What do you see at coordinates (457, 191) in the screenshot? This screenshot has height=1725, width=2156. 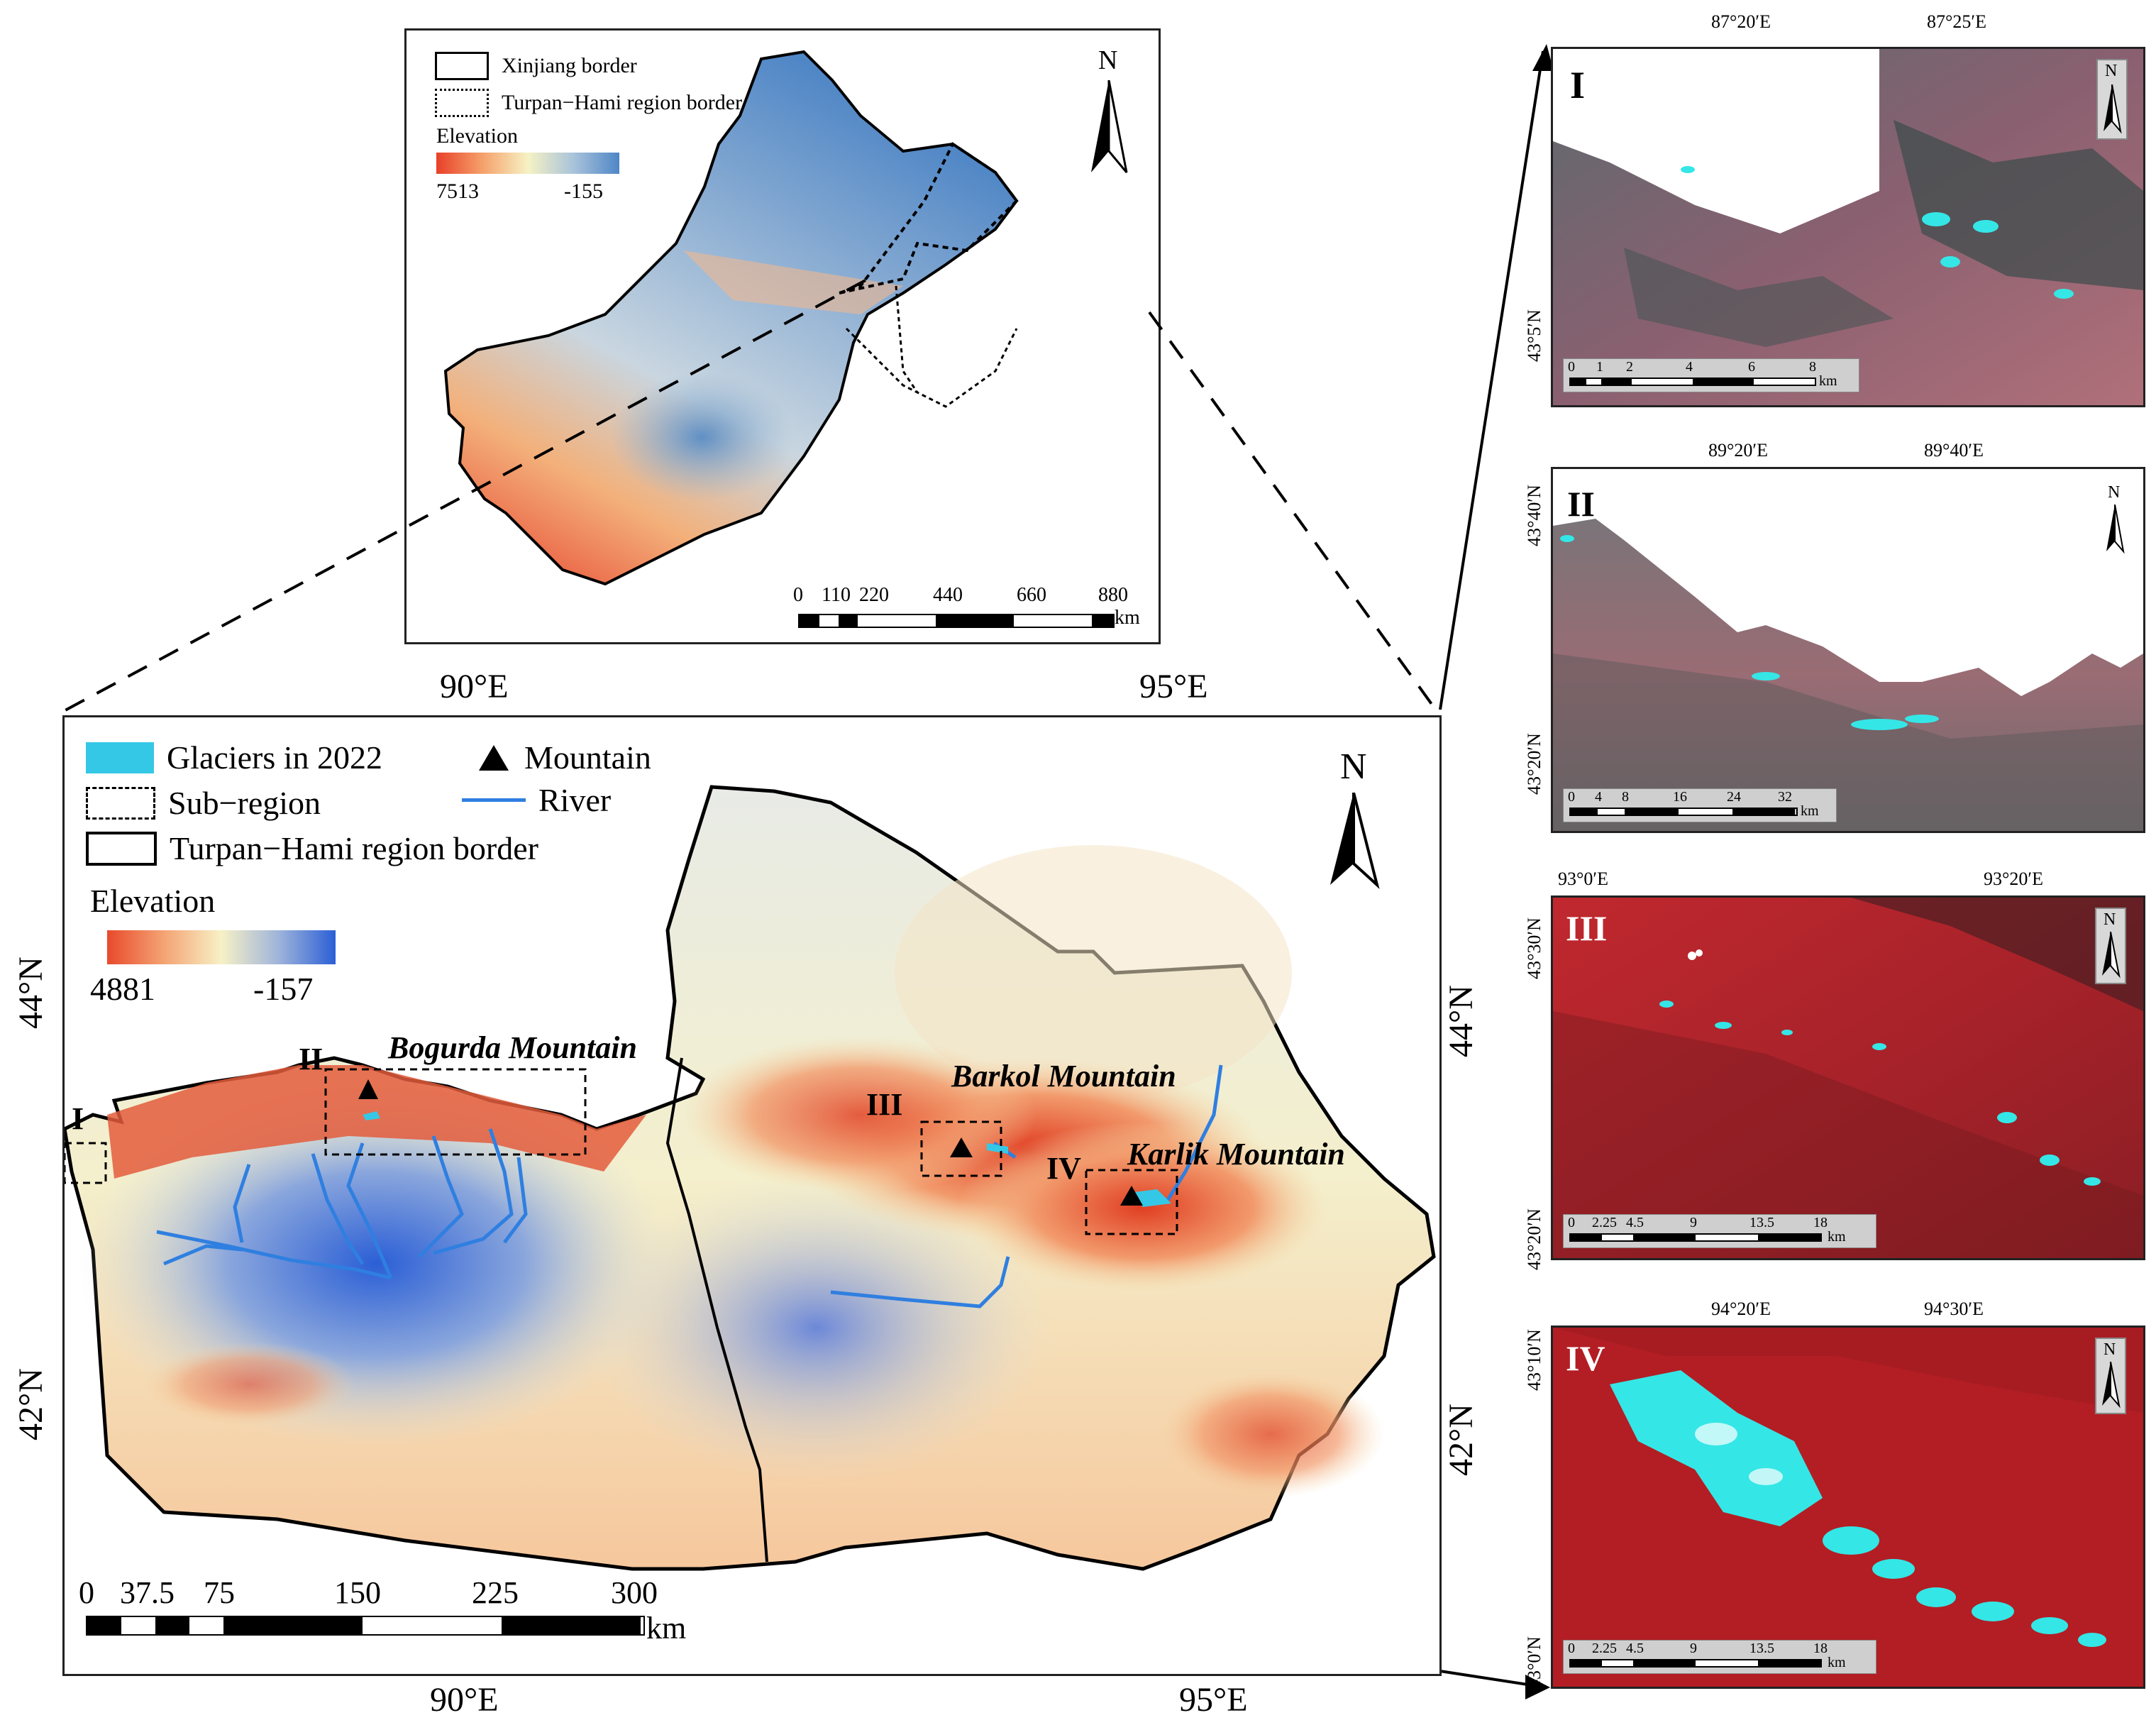 I see `elevation-max: 7513` at bounding box center [457, 191].